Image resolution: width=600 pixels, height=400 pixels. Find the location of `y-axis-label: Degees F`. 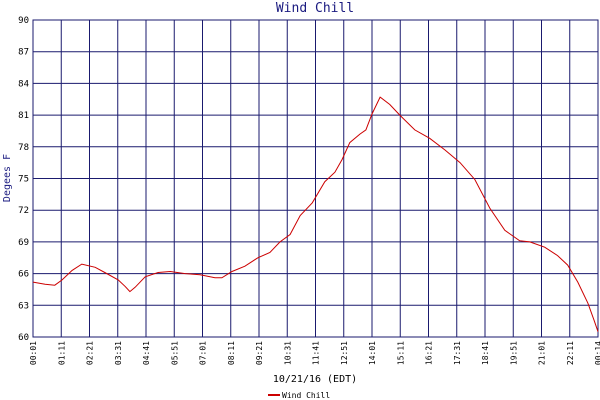

y-axis-label: Degees F is located at coordinates (7, 178).